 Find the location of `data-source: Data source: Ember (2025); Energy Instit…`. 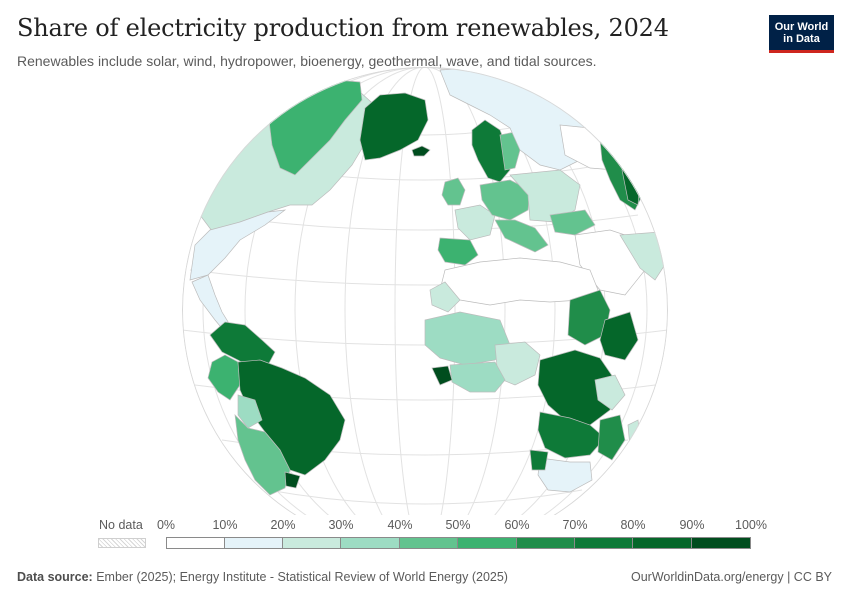

data-source: Data source: Ember (2025); Energy Instit… is located at coordinates (262, 577).